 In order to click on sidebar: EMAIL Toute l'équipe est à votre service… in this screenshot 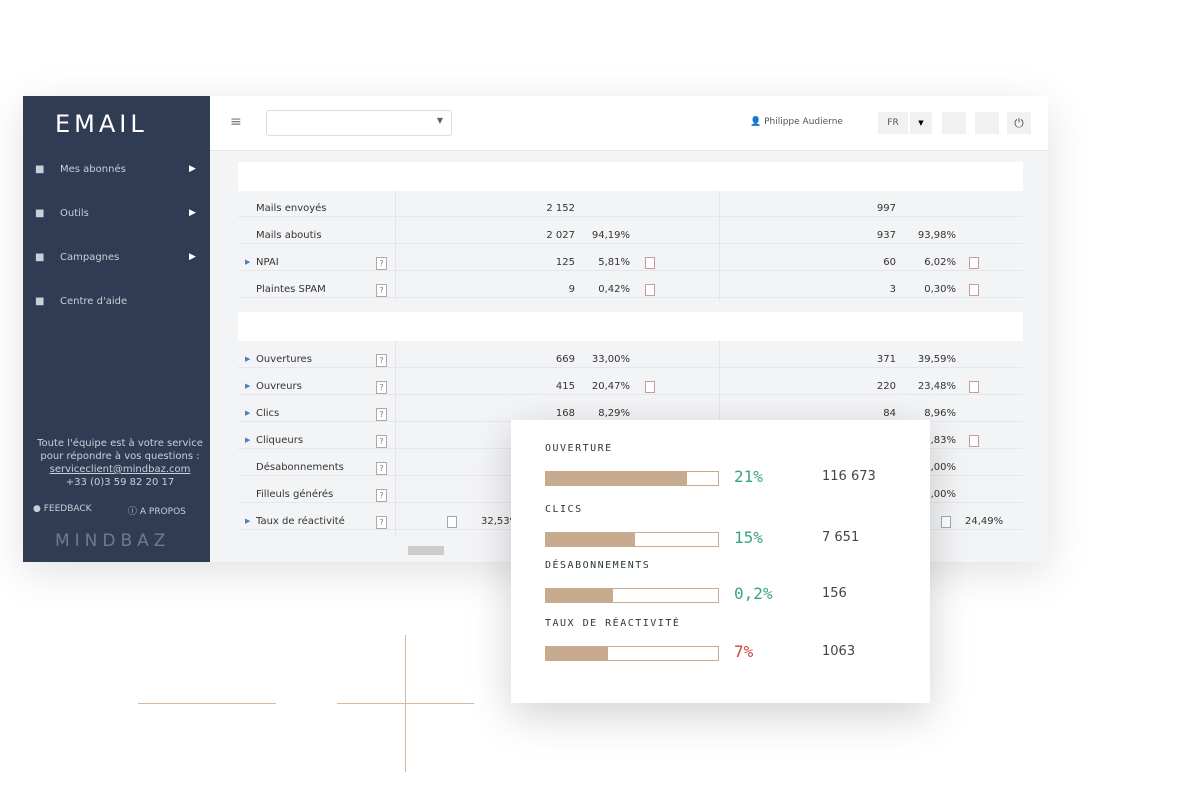, I will do `click(116, 329)`.